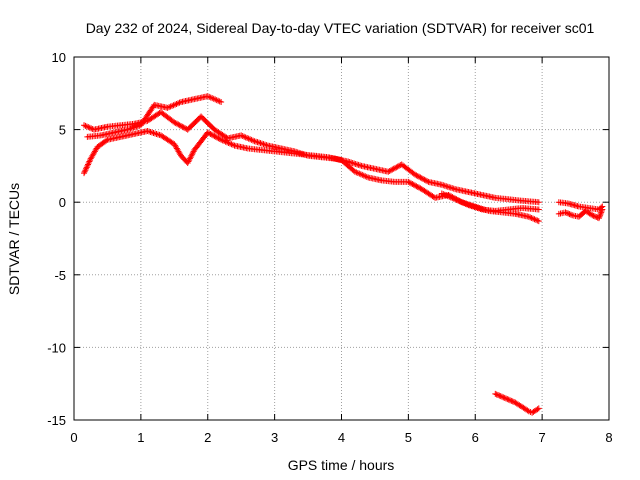 The width and height of the screenshot is (640, 480). I want to click on series-track-b, so click(154, 116).